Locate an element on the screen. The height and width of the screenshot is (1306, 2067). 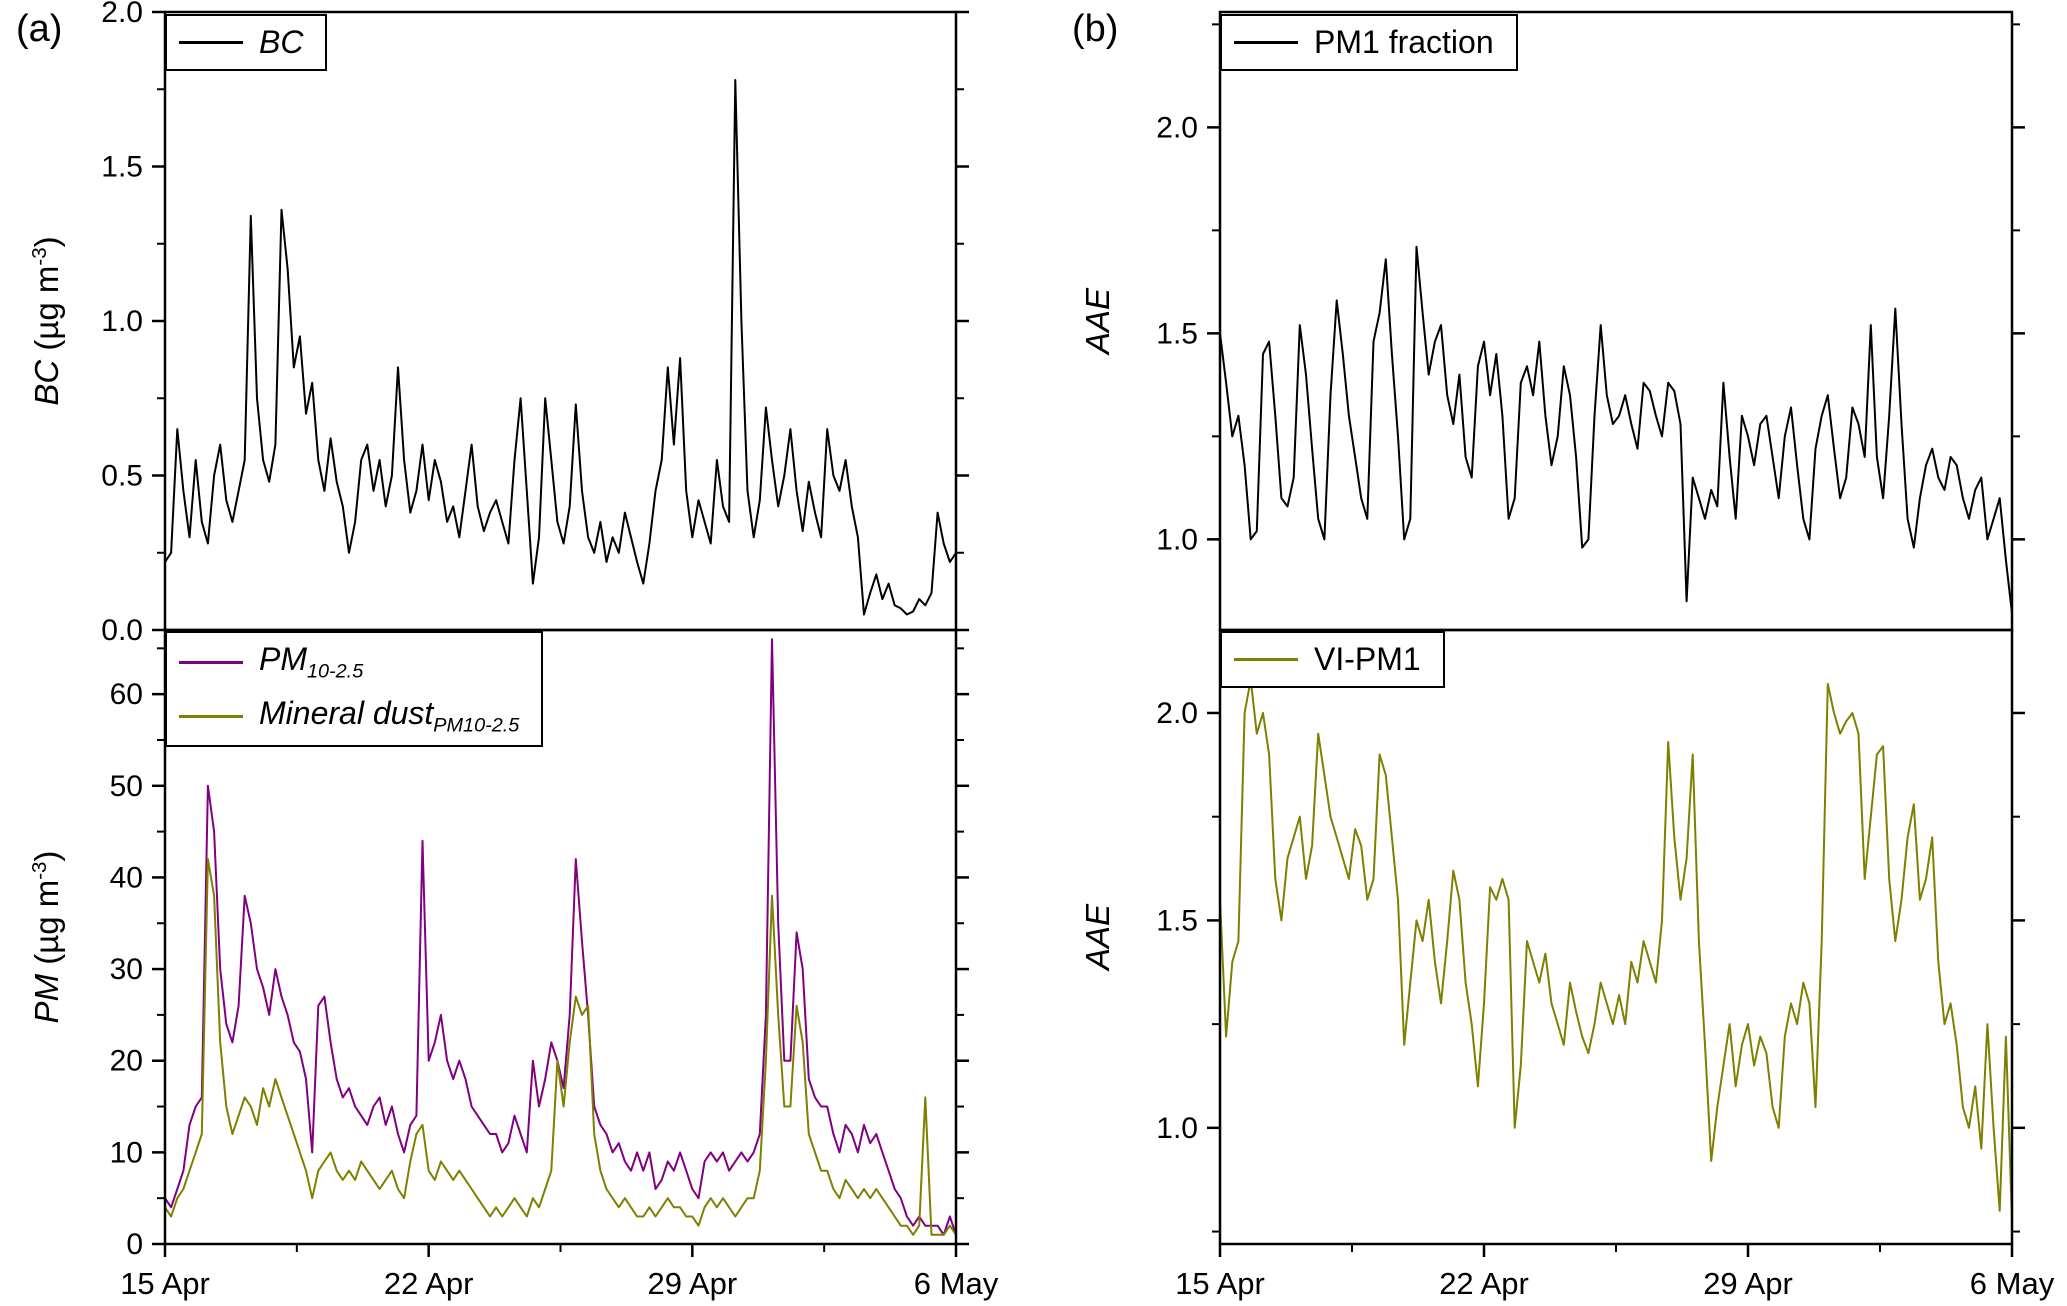
legend-row-pm: PM10-2.5 is located at coordinates (349, 662).